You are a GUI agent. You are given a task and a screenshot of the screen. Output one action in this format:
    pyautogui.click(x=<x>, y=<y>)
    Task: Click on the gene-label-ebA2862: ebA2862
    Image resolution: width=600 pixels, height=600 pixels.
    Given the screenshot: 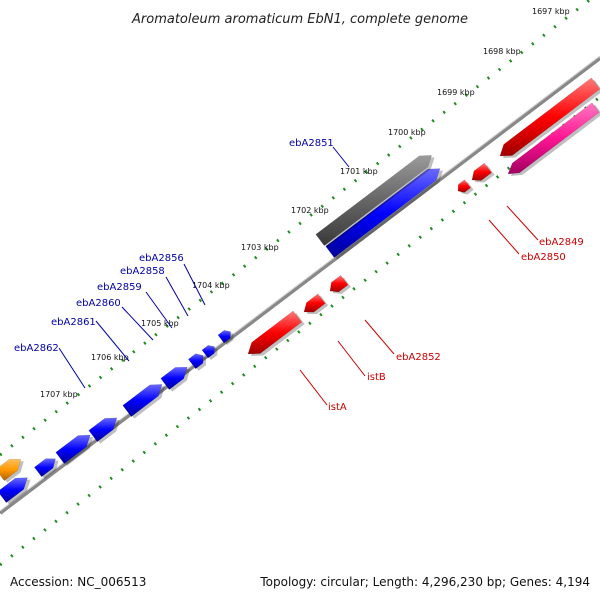 What is the action you would take?
    pyautogui.click(x=36, y=348)
    